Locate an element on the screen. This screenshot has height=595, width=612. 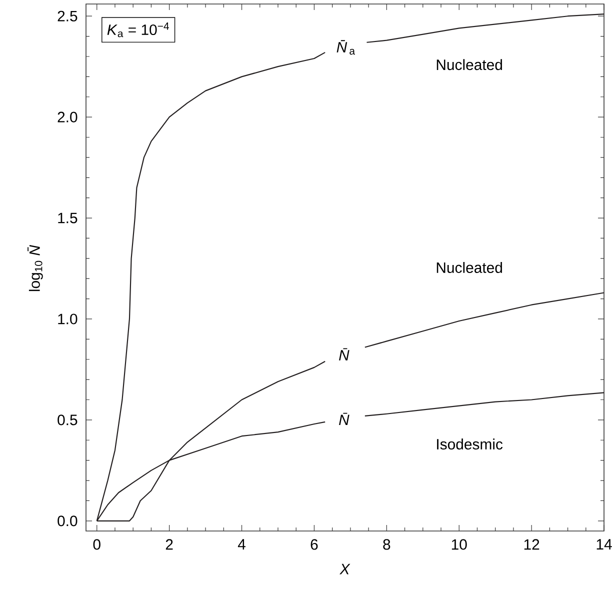
x-tick-label: 2 is located at coordinates (169, 544).